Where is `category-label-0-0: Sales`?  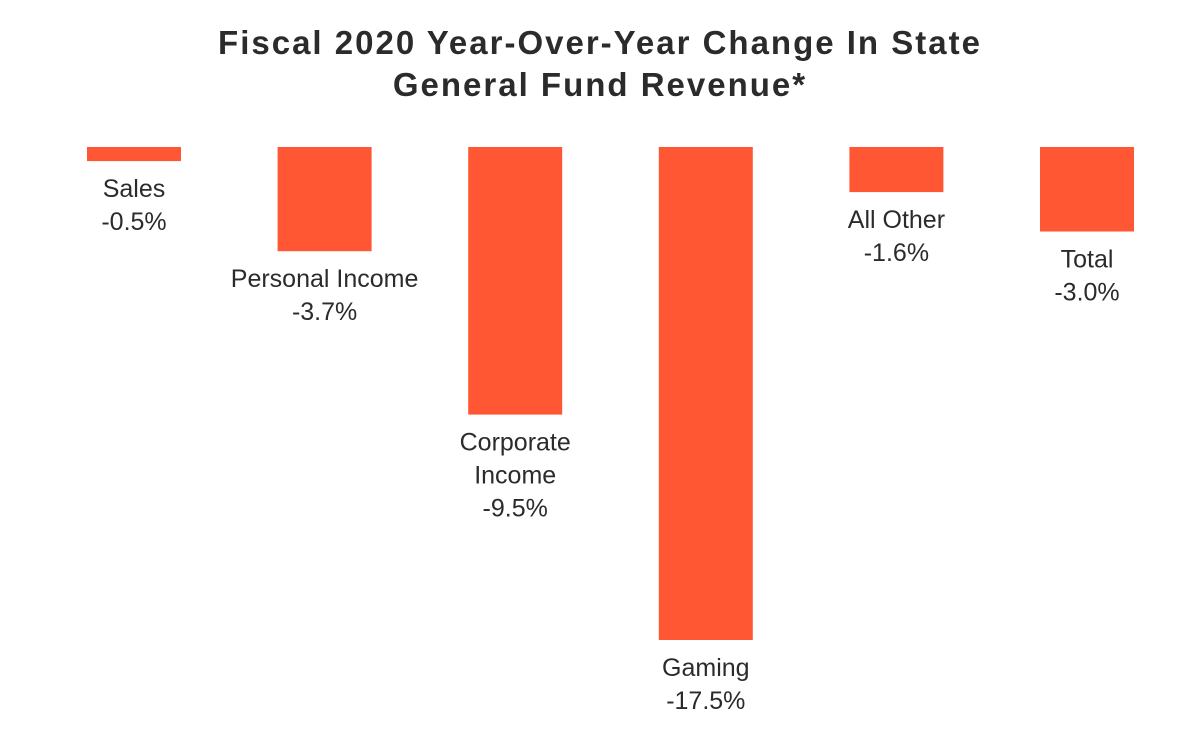 category-label-0-0: Sales is located at coordinates (134, 189).